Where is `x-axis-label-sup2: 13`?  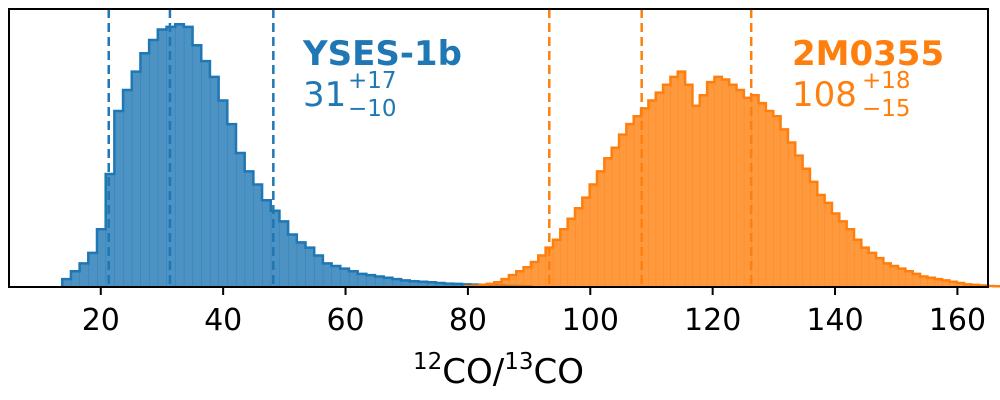
x-axis-label-sup2: 13 is located at coordinates (518, 362).